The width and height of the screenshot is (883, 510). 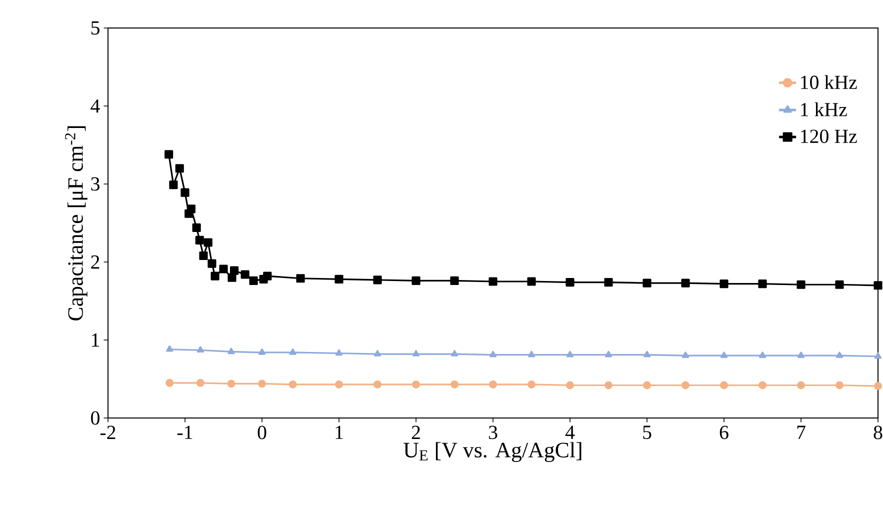 What do you see at coordinates (95, 418) in the screenshot?
I see `y-tick-label: 0` at bounding box center [95, 418].